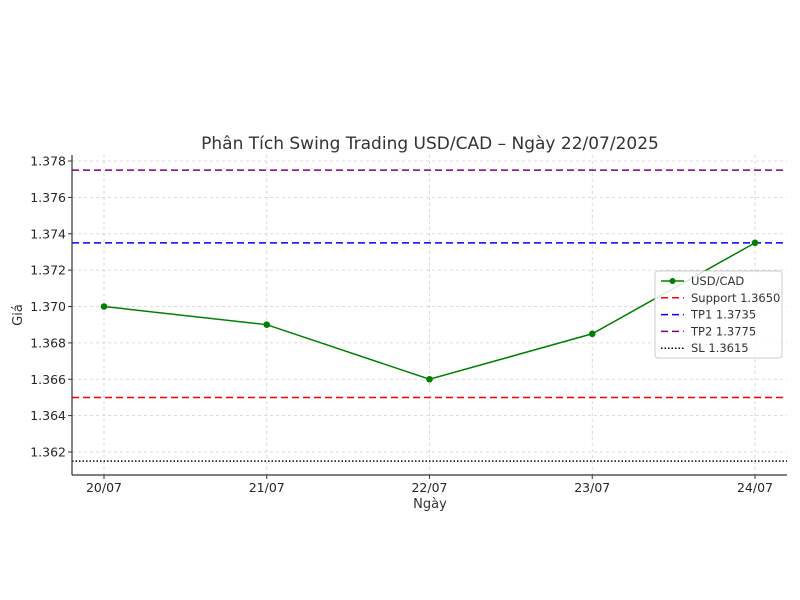 The width and height of the screenshot is (800, 600). Describe the element at coordinates (48, 379) in the screenshot. I see `y-tick-label: 1.366` at that location.